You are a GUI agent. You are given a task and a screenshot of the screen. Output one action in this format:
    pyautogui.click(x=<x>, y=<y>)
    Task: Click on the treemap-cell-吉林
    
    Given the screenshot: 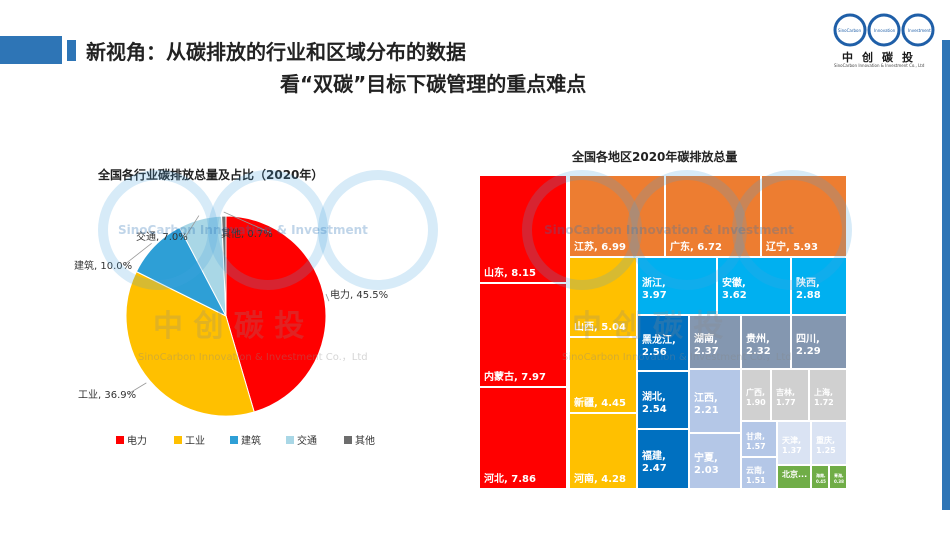 What is the action you would take?
    pyautogui.click(x=790, y=395)
    